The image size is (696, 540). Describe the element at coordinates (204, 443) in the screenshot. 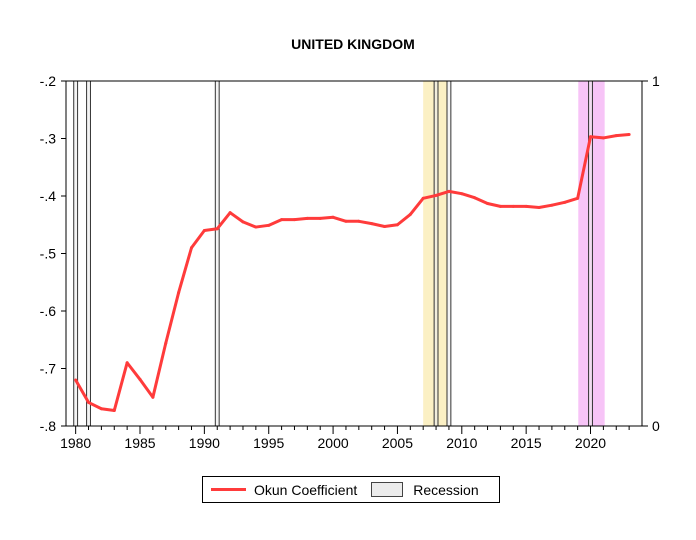

I see `x-tick-label: 1990` at that location.